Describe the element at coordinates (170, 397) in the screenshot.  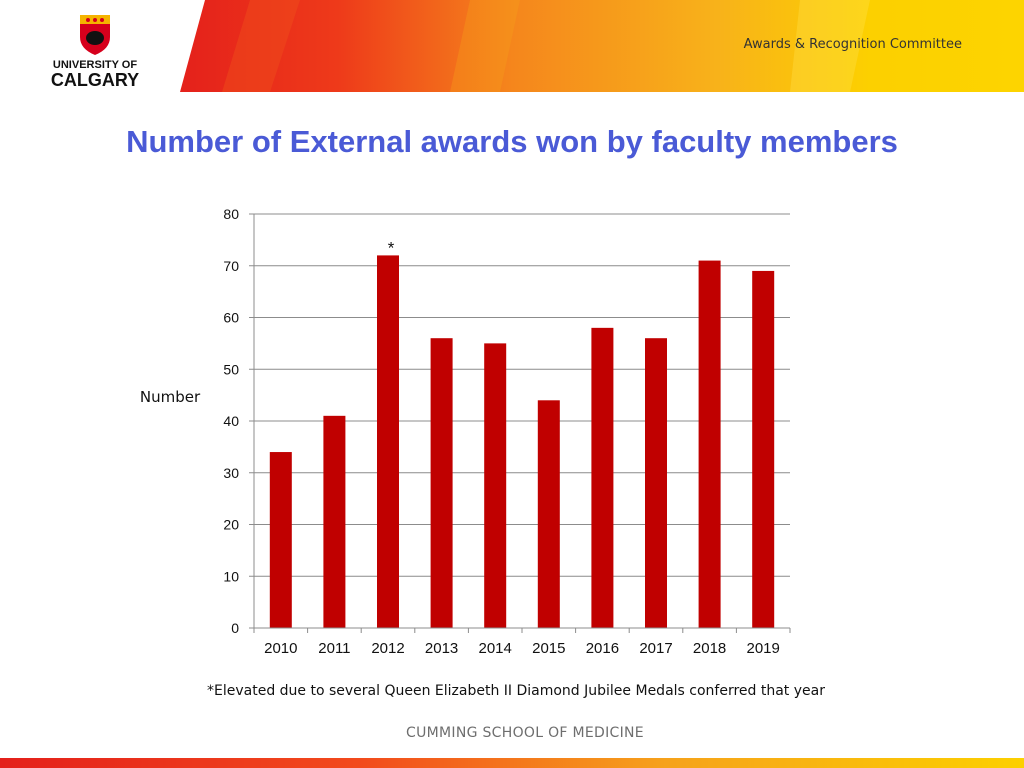
I see `y-axis-label: Number` at that location.